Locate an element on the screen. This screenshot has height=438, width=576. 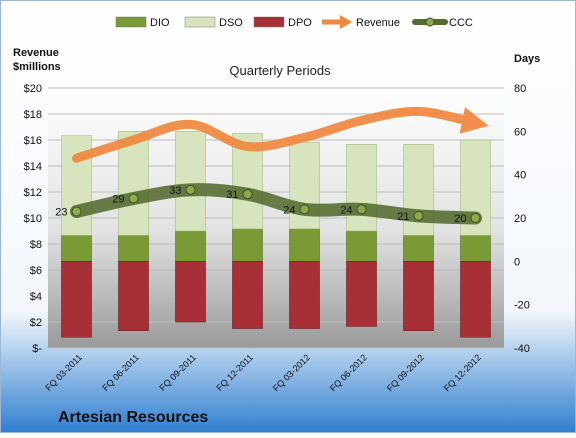
left-axis-tick: $14 is located at coordinates (33, 167).